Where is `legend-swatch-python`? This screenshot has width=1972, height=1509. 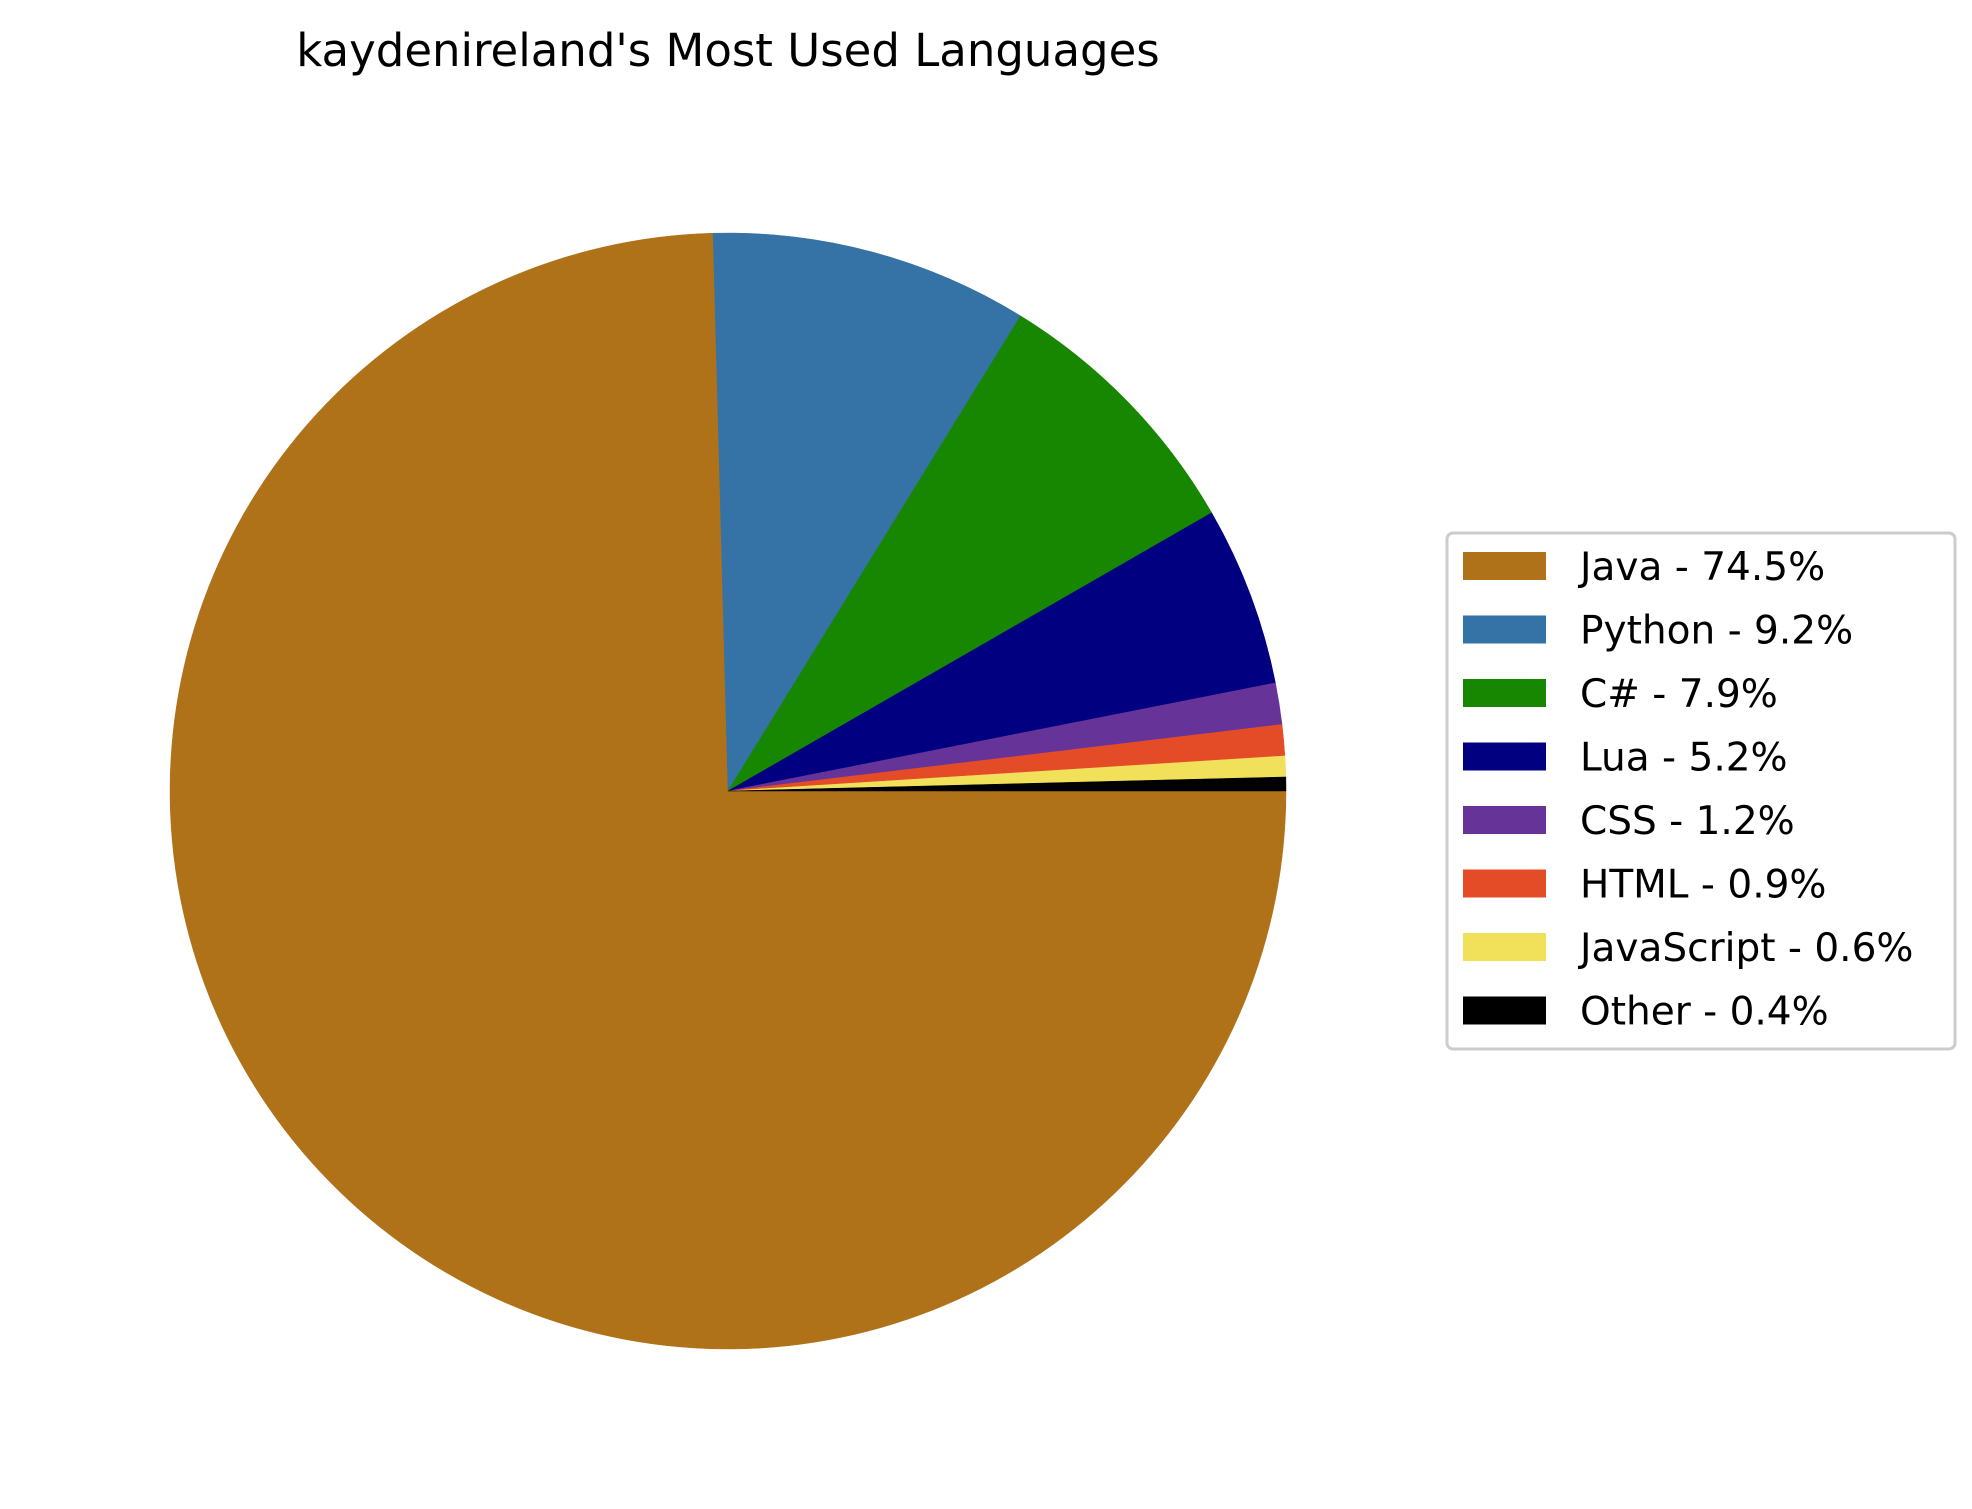
legend-swatch-python is located at coordinates (1504, 629).